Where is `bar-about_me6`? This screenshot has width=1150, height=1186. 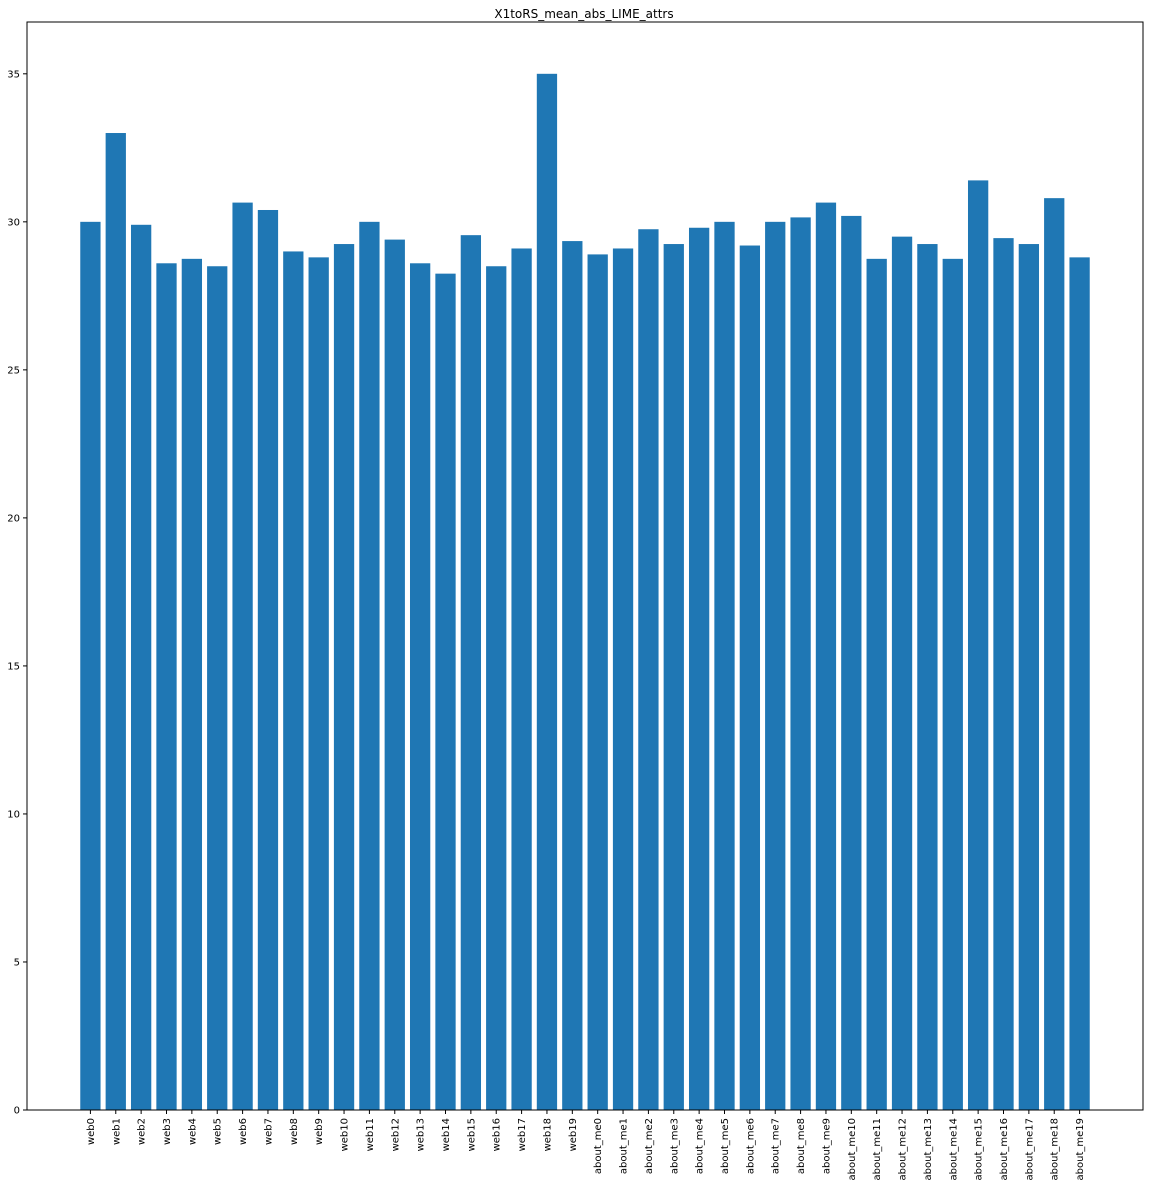
bar-about_me6 is located at coordinates (750, 677).